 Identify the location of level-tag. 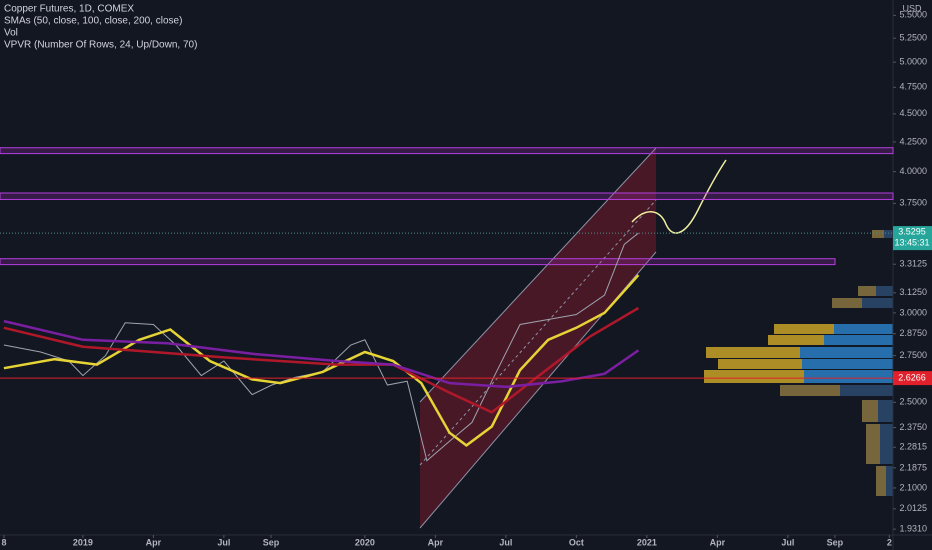
(912, 378).